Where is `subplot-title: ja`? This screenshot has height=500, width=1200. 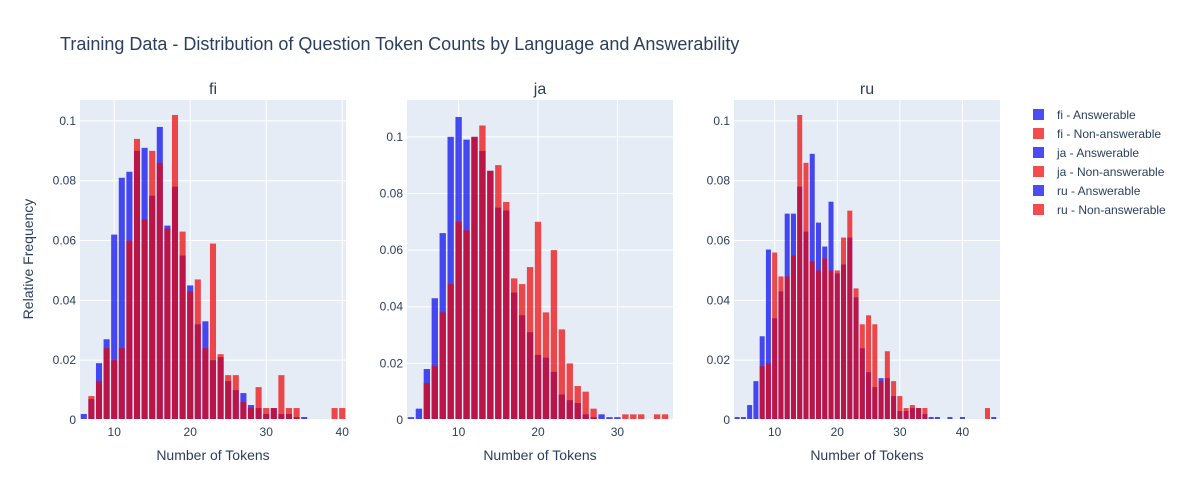
subplot-title: ja is located at coordinates (540, 89).